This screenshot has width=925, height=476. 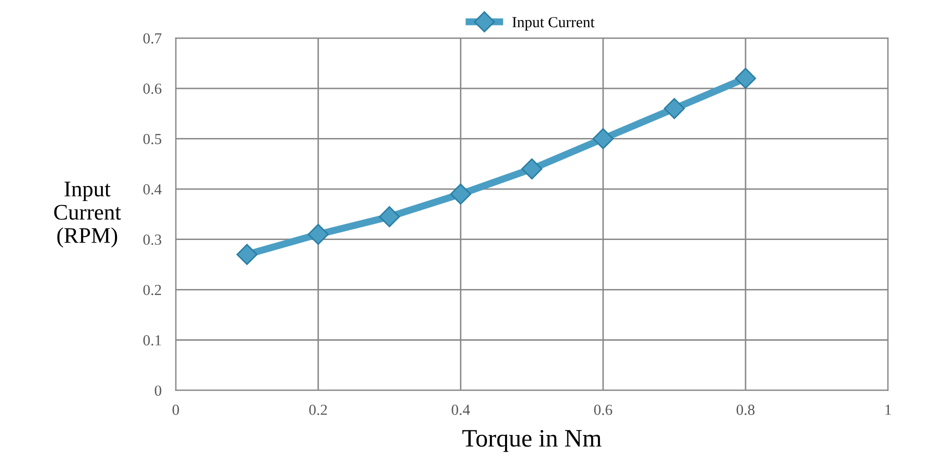 I want to click on legend-label: Input Current, so click(x=553, y=23).